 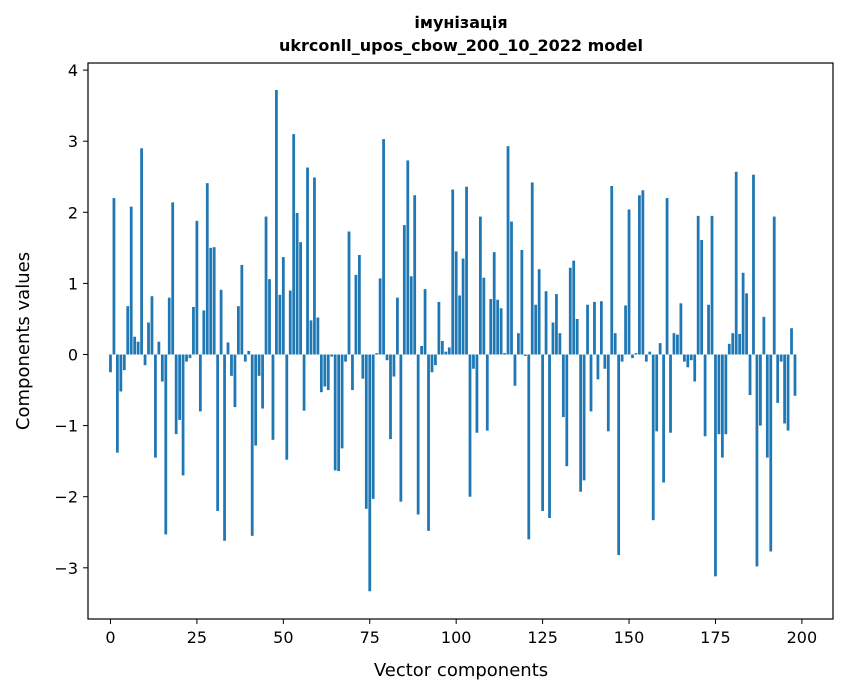 What do you see at coordinates (370, 637) in the screenshot?
I see `x-tick-label-75: 75` at bounding box center [370, 637].